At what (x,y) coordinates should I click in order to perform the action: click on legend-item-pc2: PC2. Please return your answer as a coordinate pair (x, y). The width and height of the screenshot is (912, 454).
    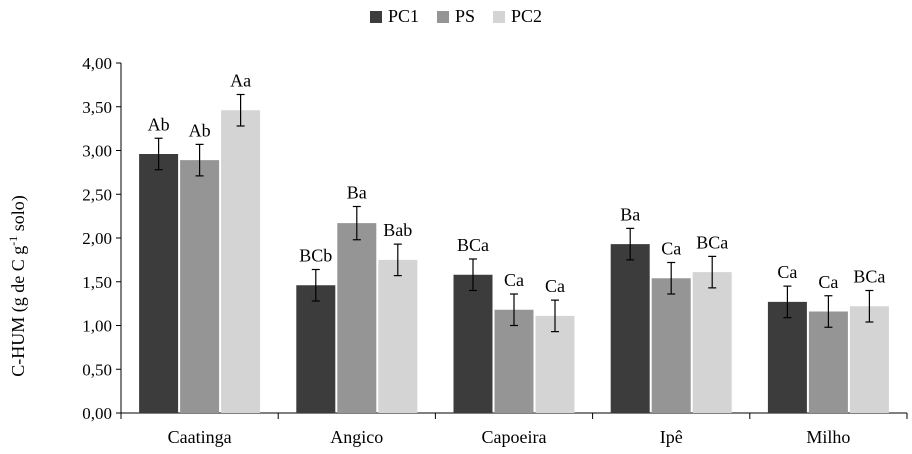
    Looking at the image, I should click on (517, 16).